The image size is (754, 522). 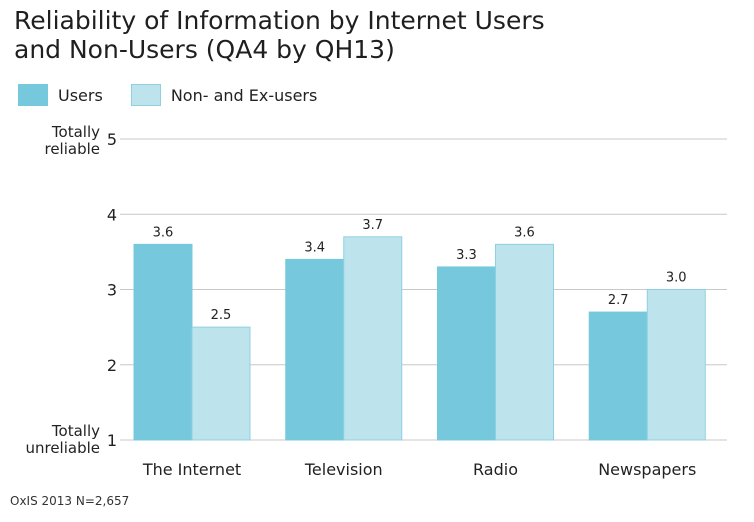 I want to click on data-label-users: 3.3, so click(x=466, y=255).